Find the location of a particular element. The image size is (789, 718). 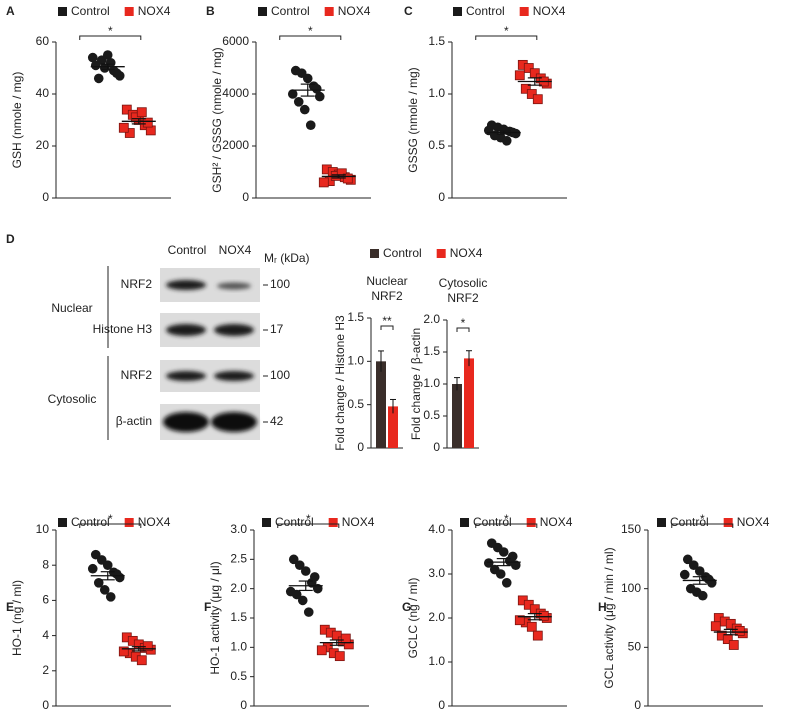

y-axis-label: HO-1 (ng / ml) is located at coordinates (17, 618).